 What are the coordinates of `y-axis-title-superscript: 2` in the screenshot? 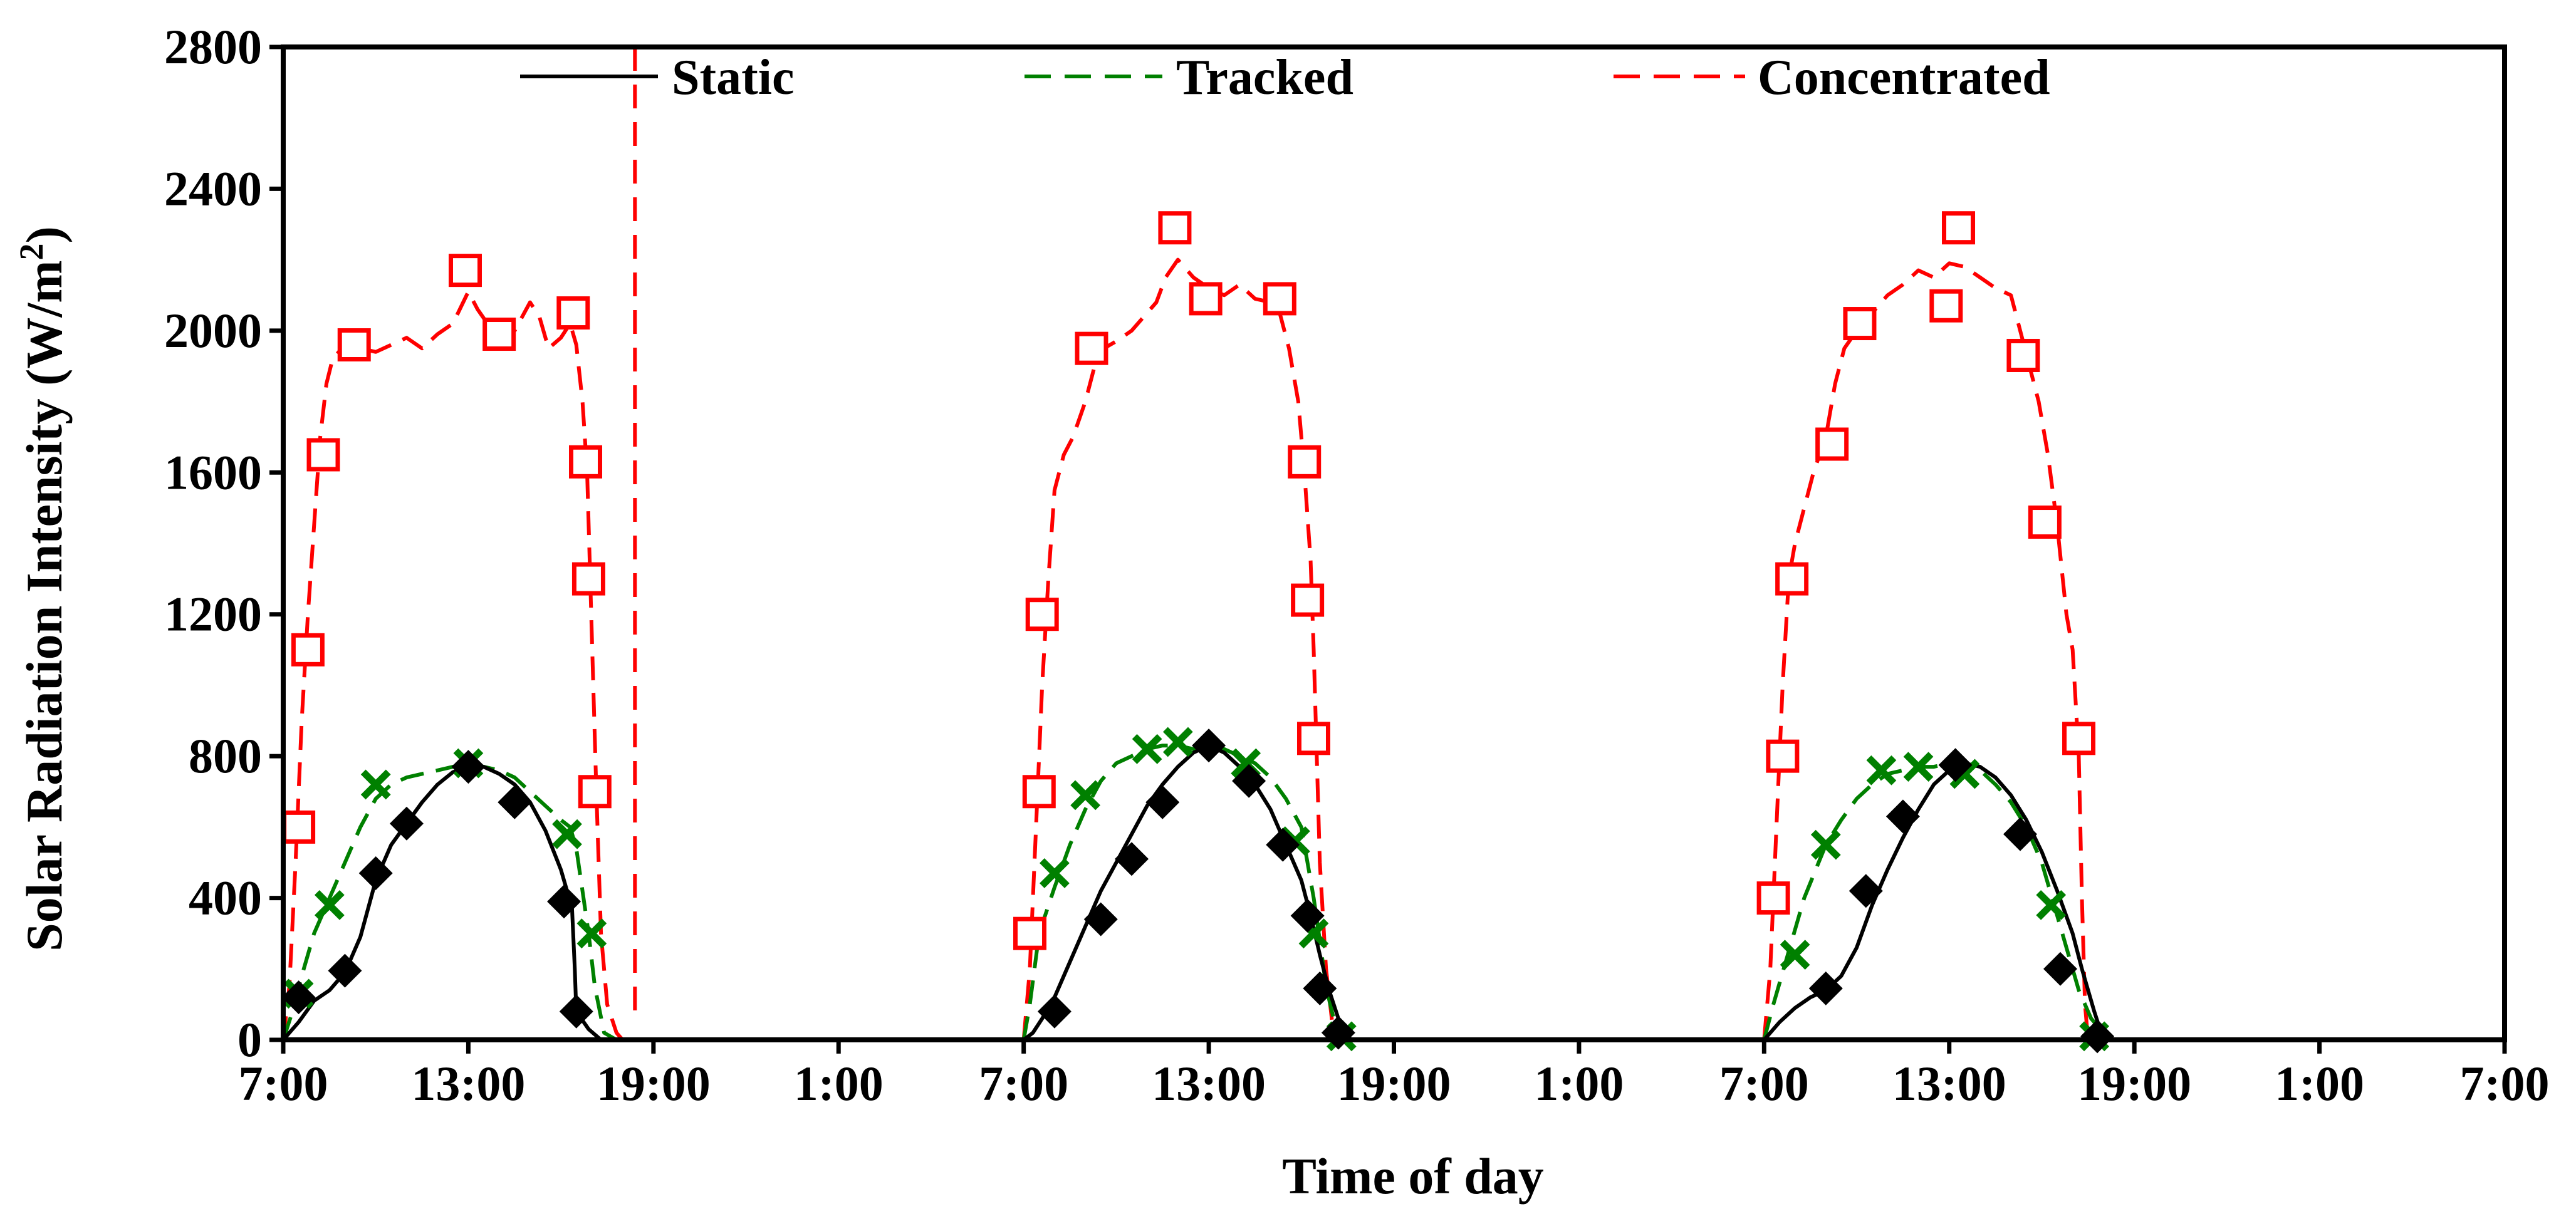 It's located at (32, 251).